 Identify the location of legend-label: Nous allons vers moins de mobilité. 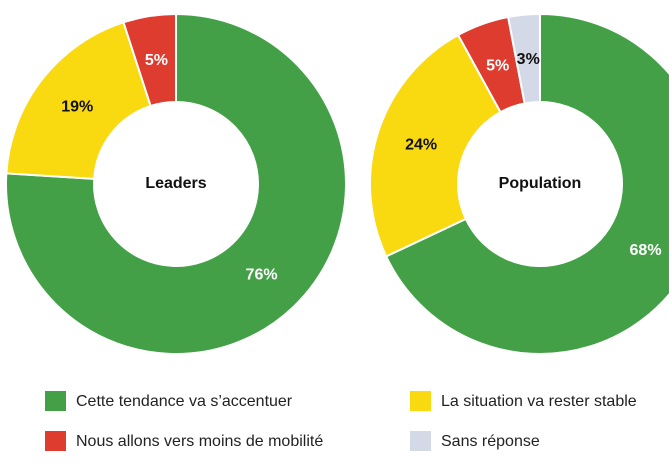
(199, 441).